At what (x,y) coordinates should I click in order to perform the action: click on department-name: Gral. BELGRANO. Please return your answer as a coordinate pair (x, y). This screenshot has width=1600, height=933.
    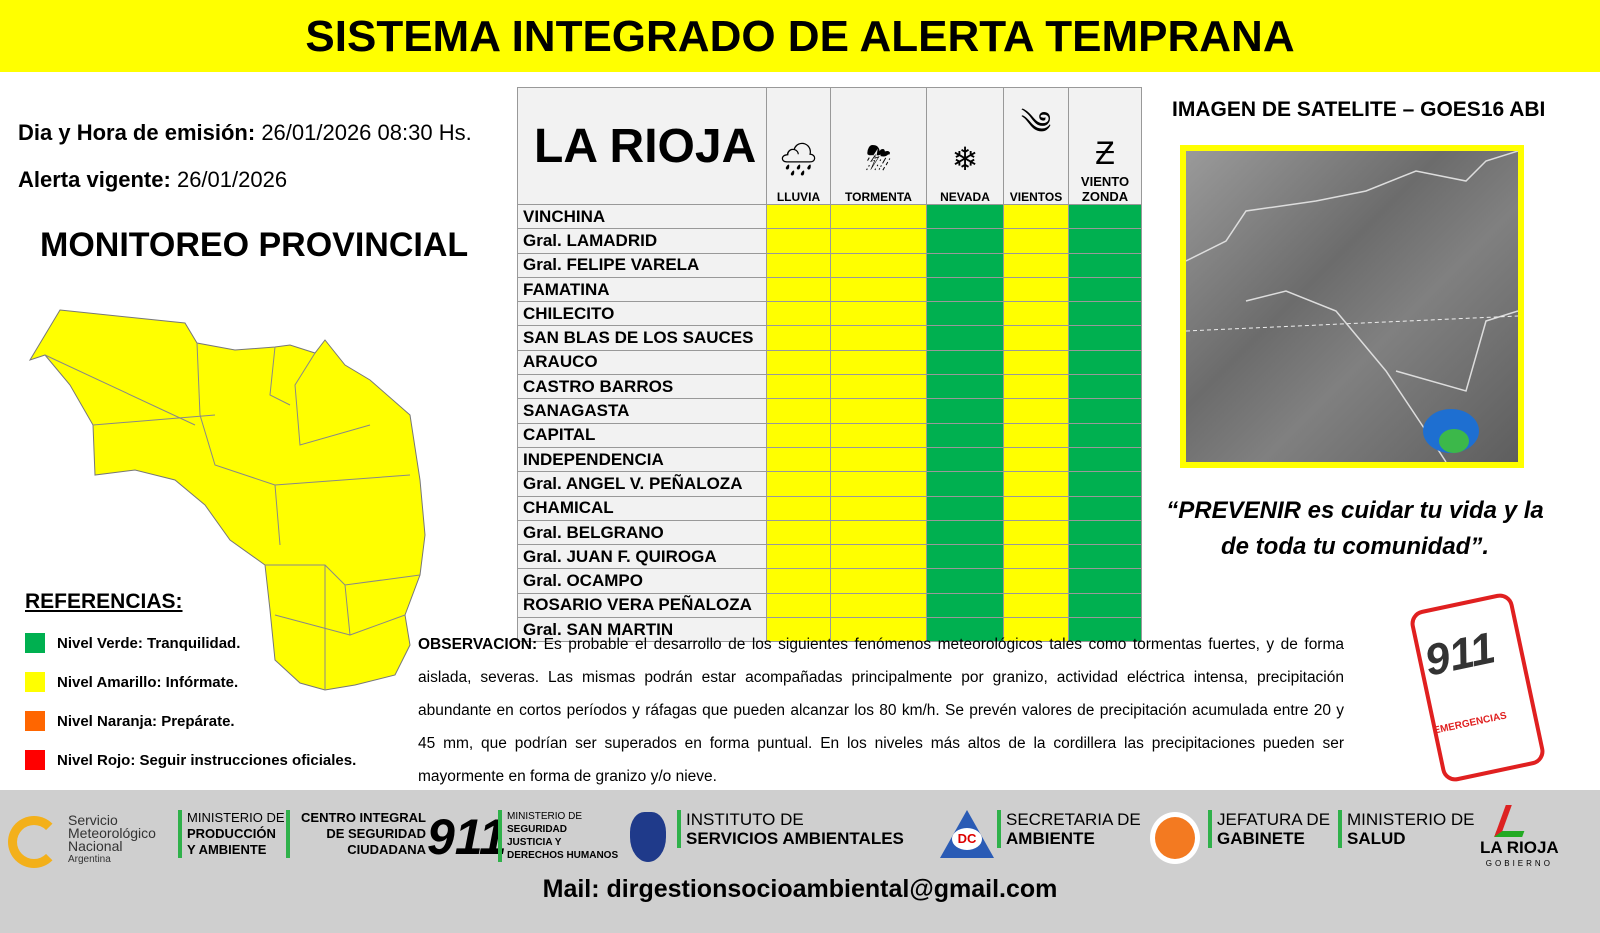
    Looking at the image, I should click on (642, 532).